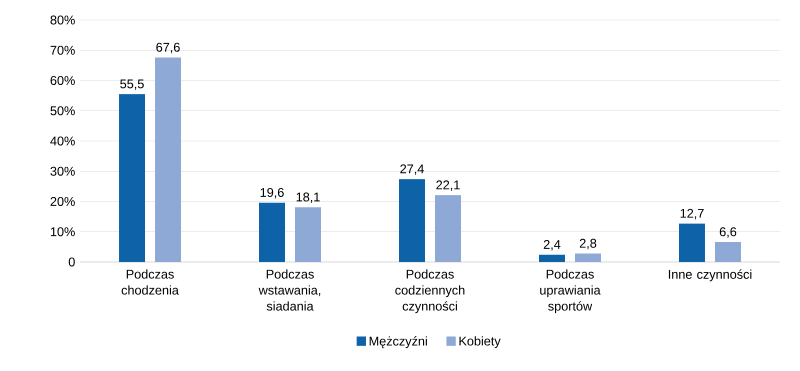 The height and width of the screenshot is (371, 800). What do you see at coordinates (62, 141) in the screenshot?
I see `y-tick-label: 40%` at bounding box center [62, 141].